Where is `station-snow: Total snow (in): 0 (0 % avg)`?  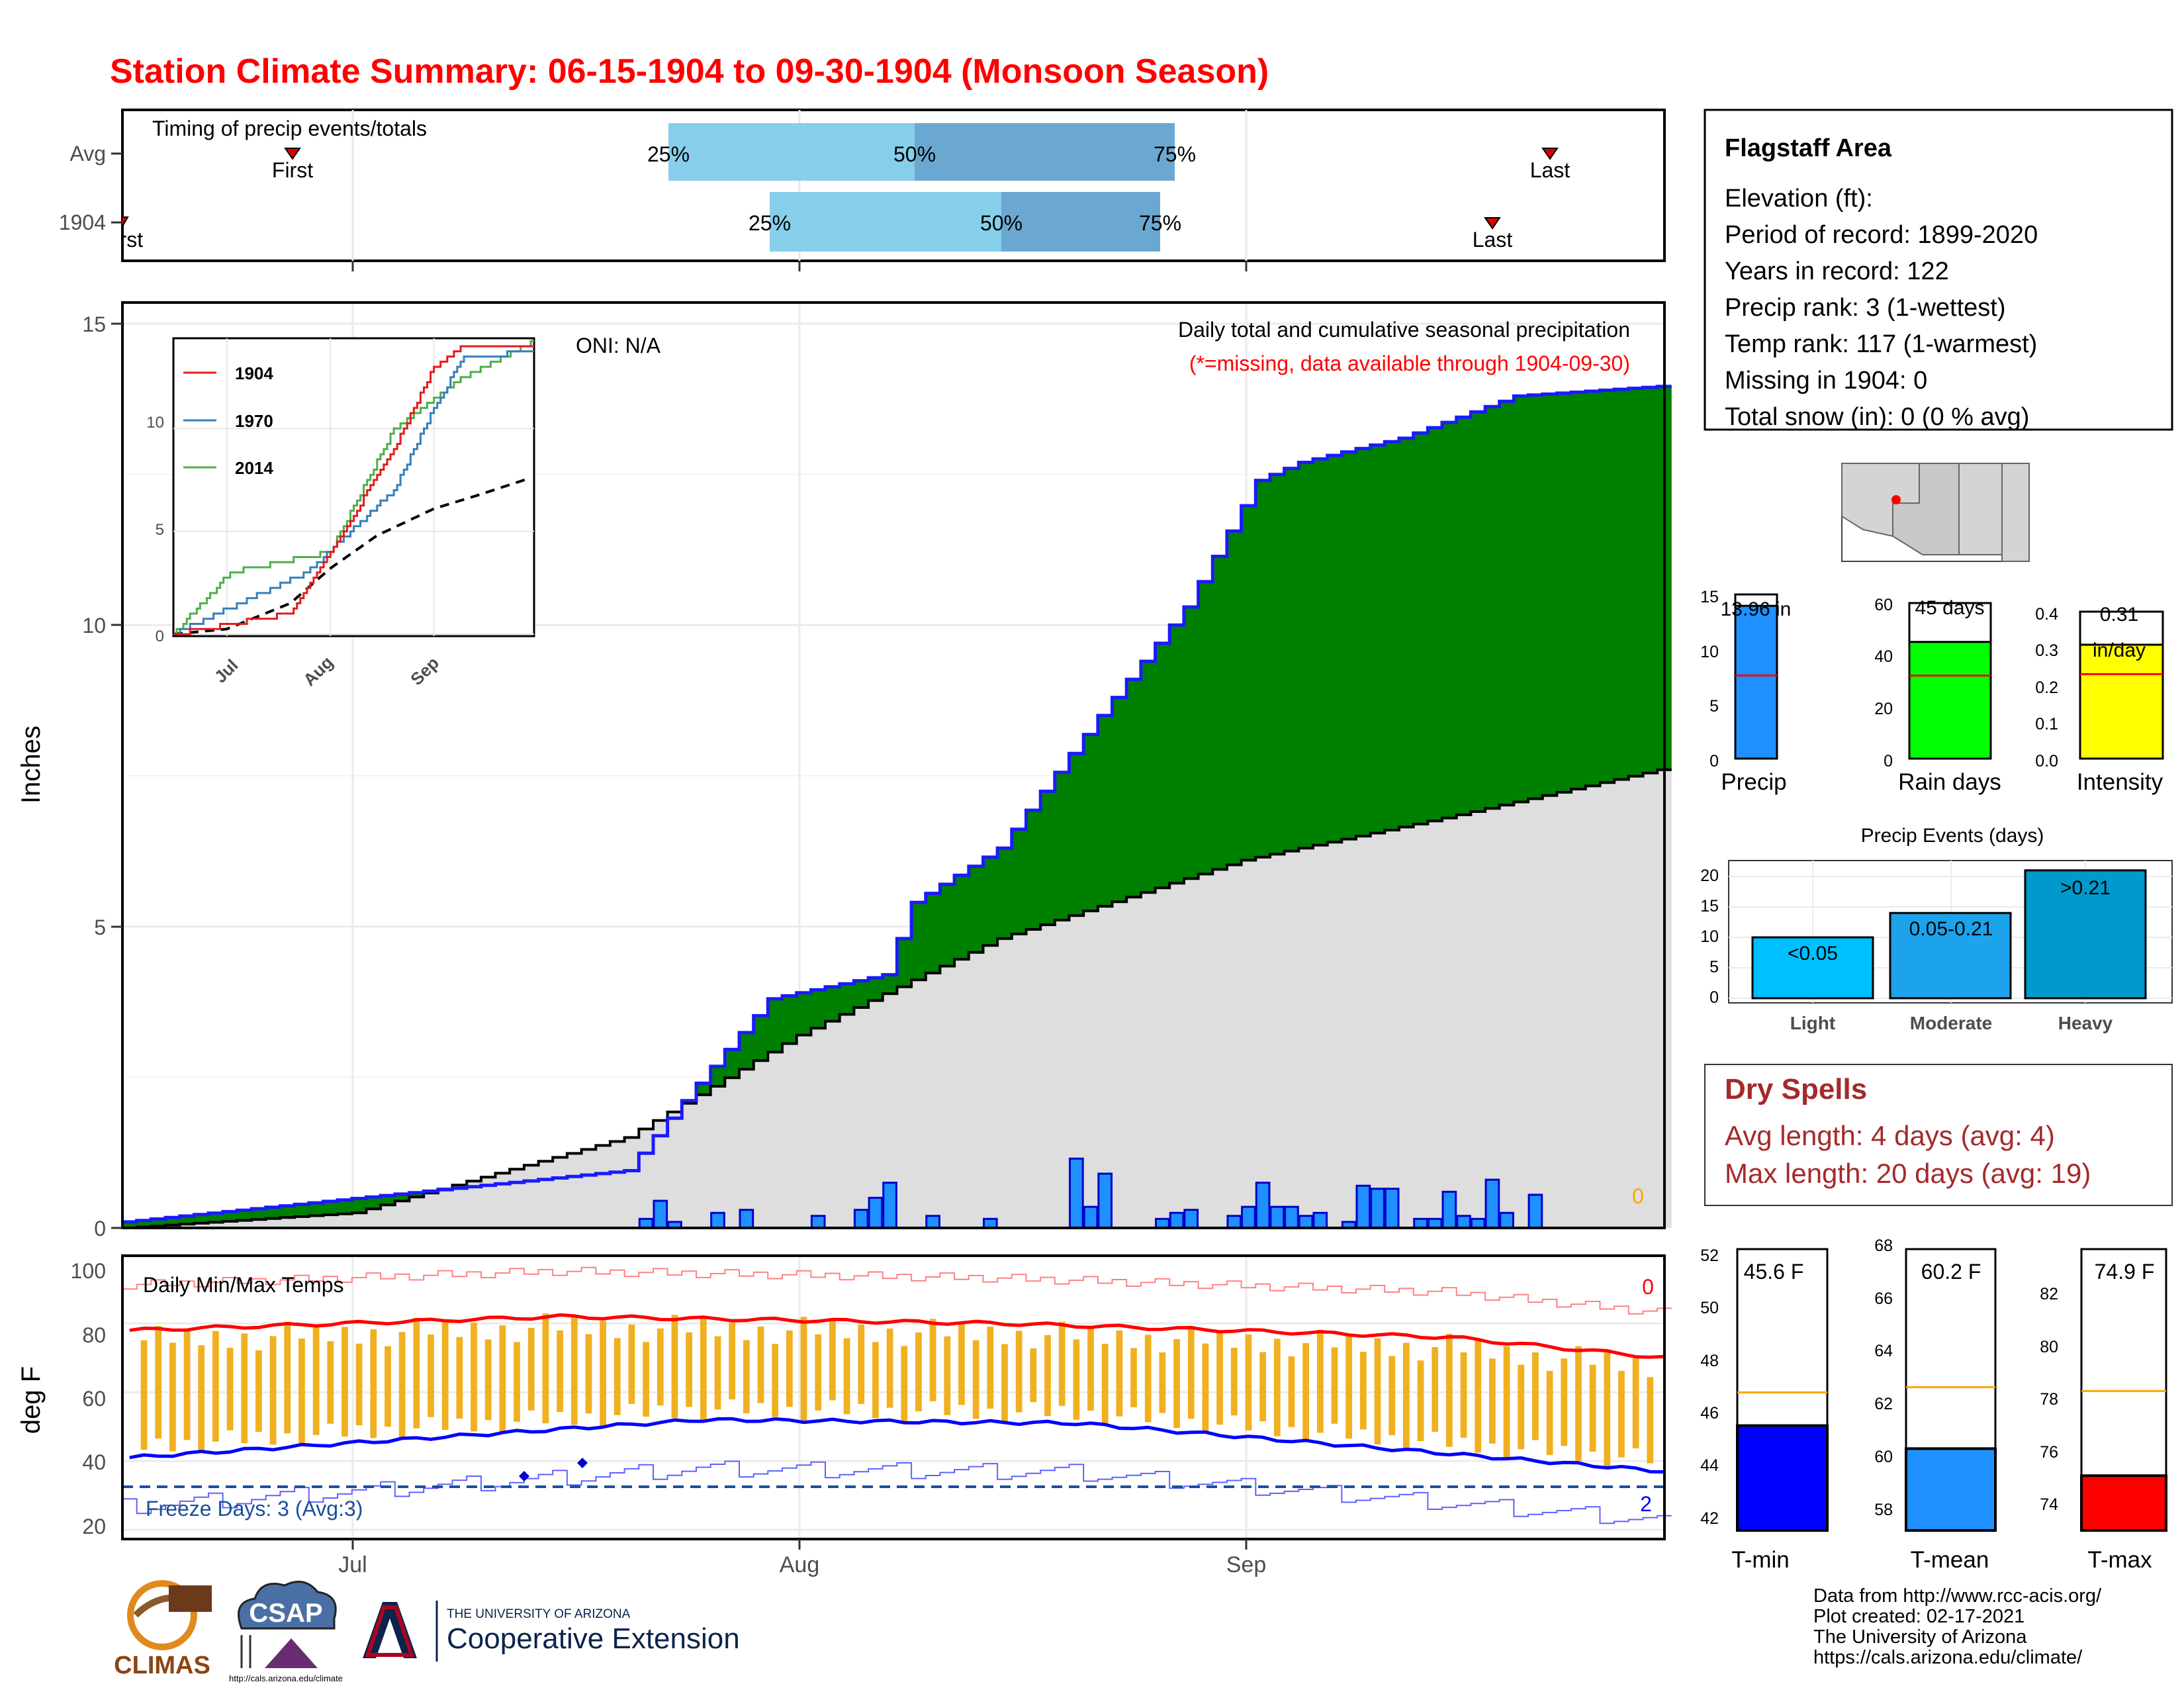 station-snow: Total snow (in): 0 (0 % avg) is located at coordinates (1877, 417).